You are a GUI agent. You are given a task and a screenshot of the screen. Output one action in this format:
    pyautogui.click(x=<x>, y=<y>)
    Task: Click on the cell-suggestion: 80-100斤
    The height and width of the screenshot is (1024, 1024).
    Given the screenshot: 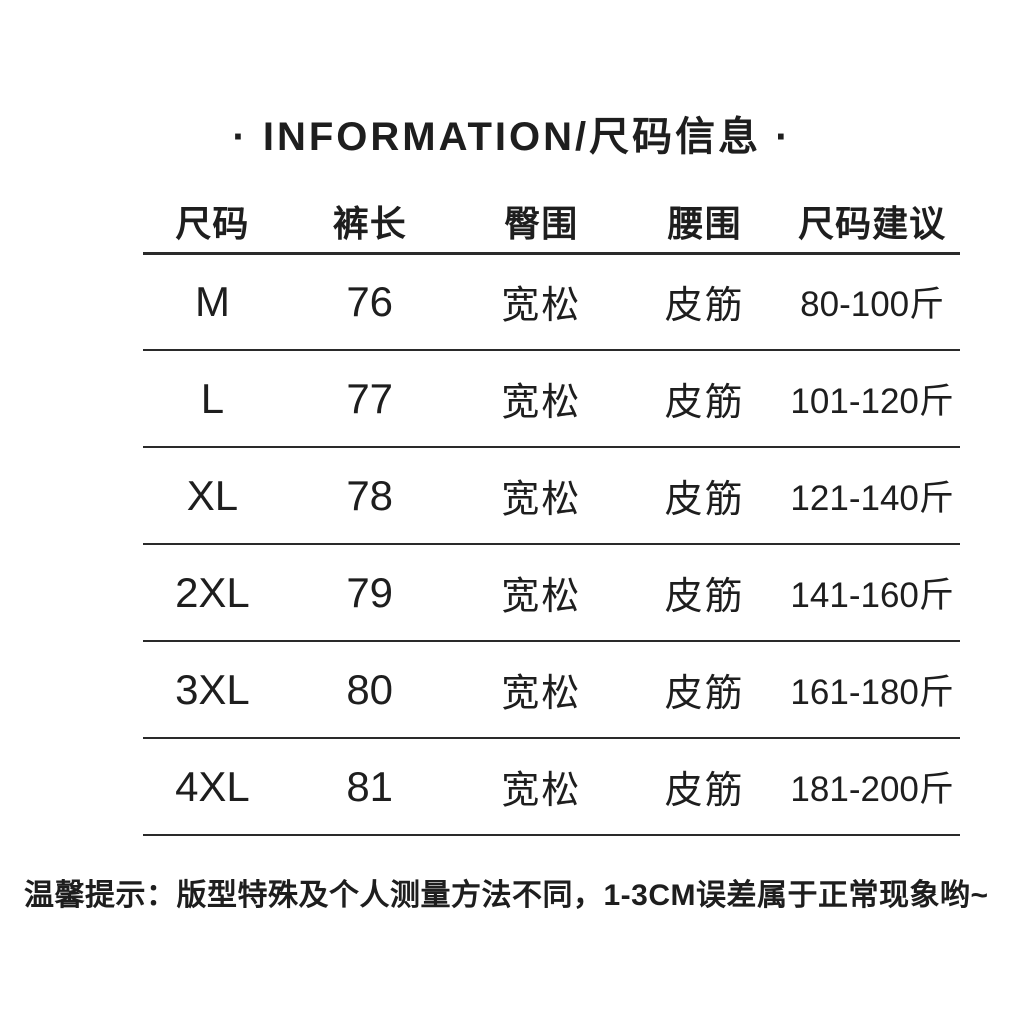 What is the action you would take?
    pyautogui.click(x=872, y=305)
    